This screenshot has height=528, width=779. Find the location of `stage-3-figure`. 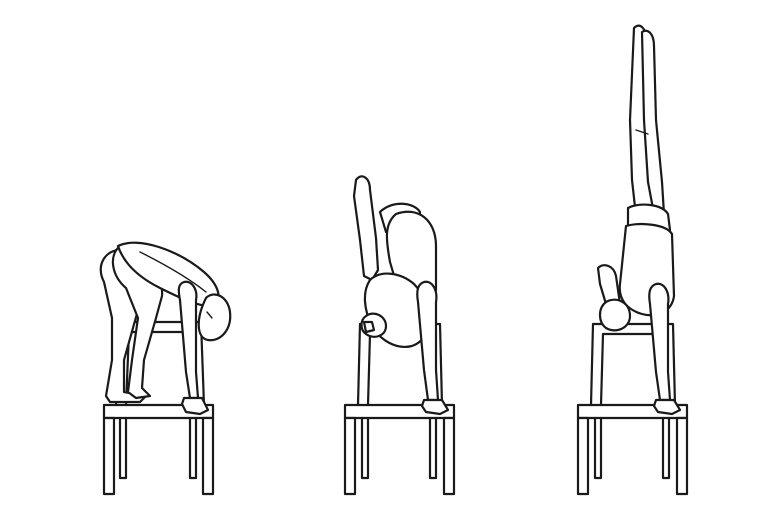

stage-3-figure is located at coordinates (632, 260).